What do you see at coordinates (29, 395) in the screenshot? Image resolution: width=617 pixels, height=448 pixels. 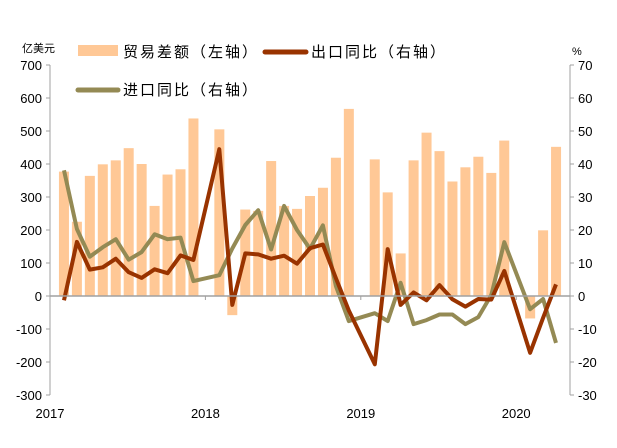 I see `left-tick-label: -300` at bounding box center [29, 395].